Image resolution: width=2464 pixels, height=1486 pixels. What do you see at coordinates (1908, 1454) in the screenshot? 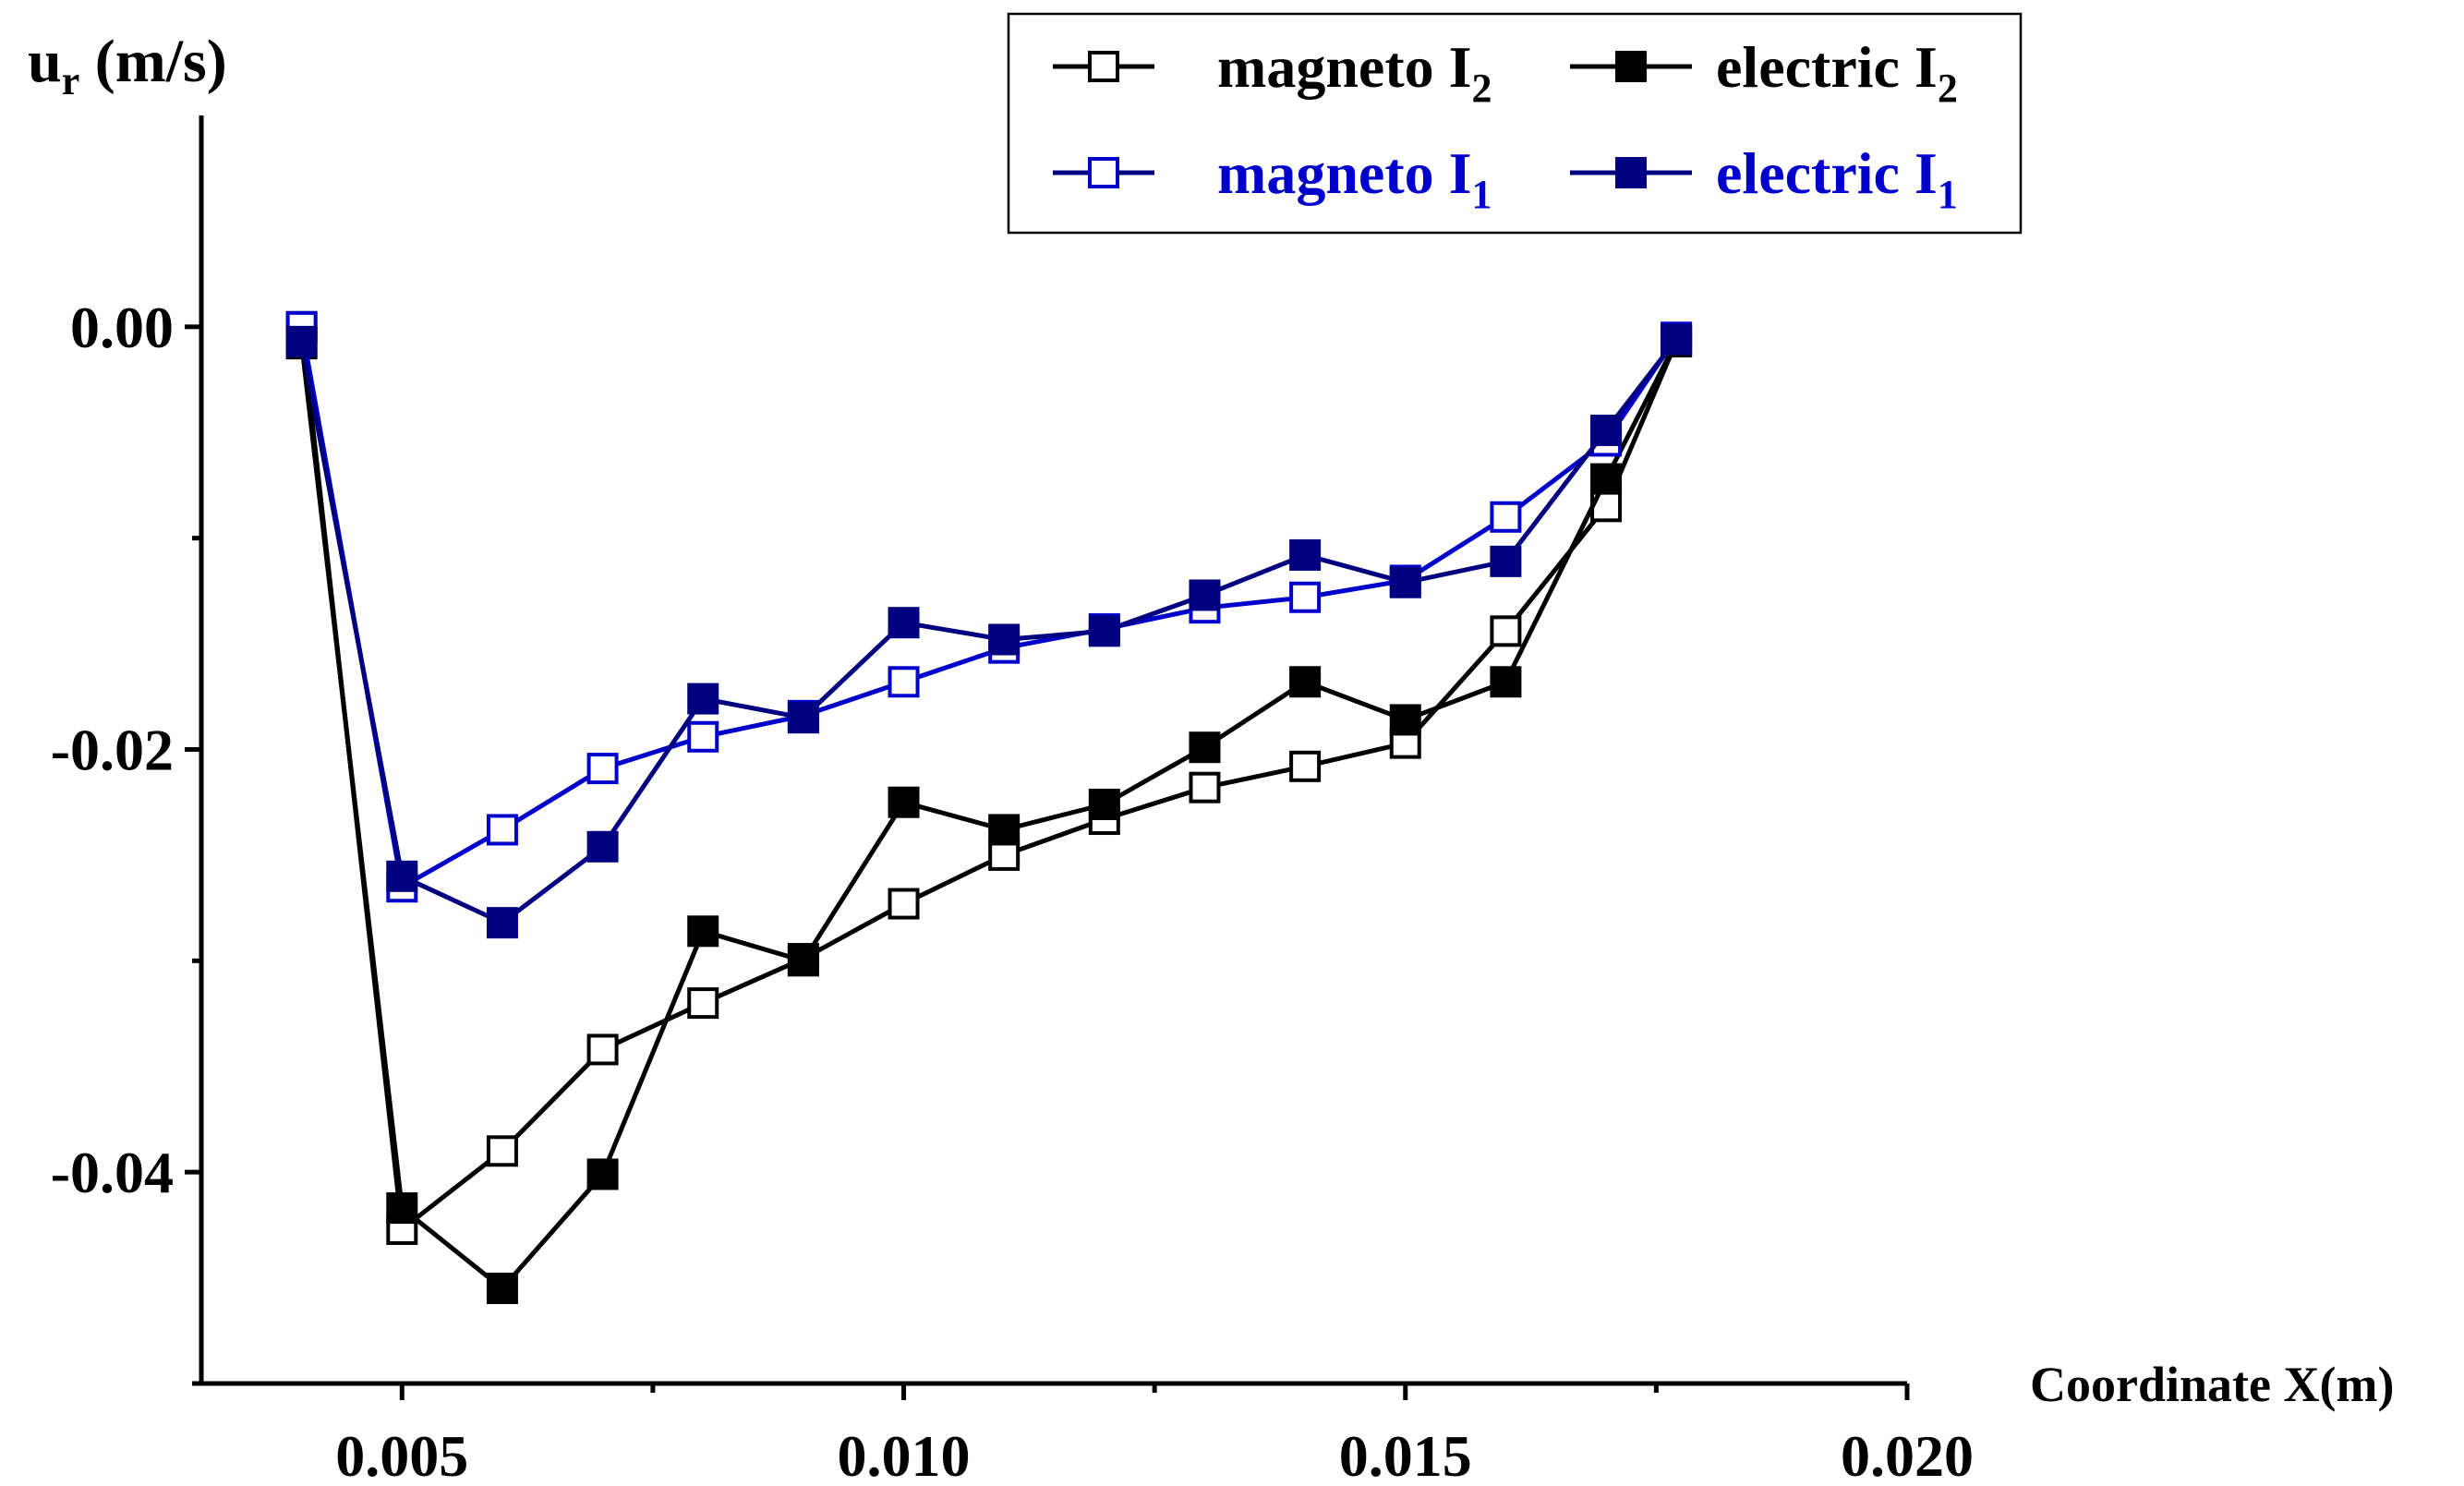
I see `x-tick-label: 0.020` at bounding box center [1908, 1454].